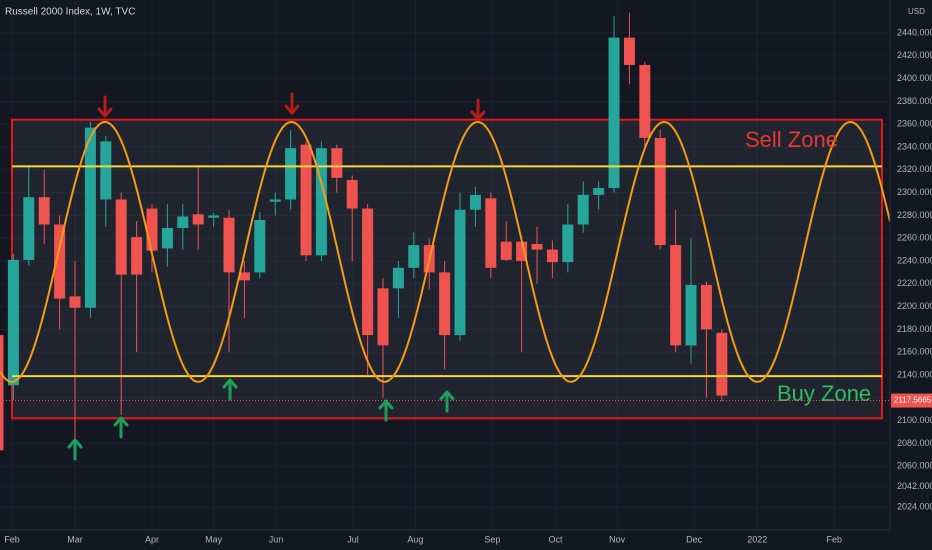 This screenshot has height=550, width=932. Describe the element at coordinates (824, 393) in the screenshot. I see `buy-zone-label: Buy Zone` at that location.